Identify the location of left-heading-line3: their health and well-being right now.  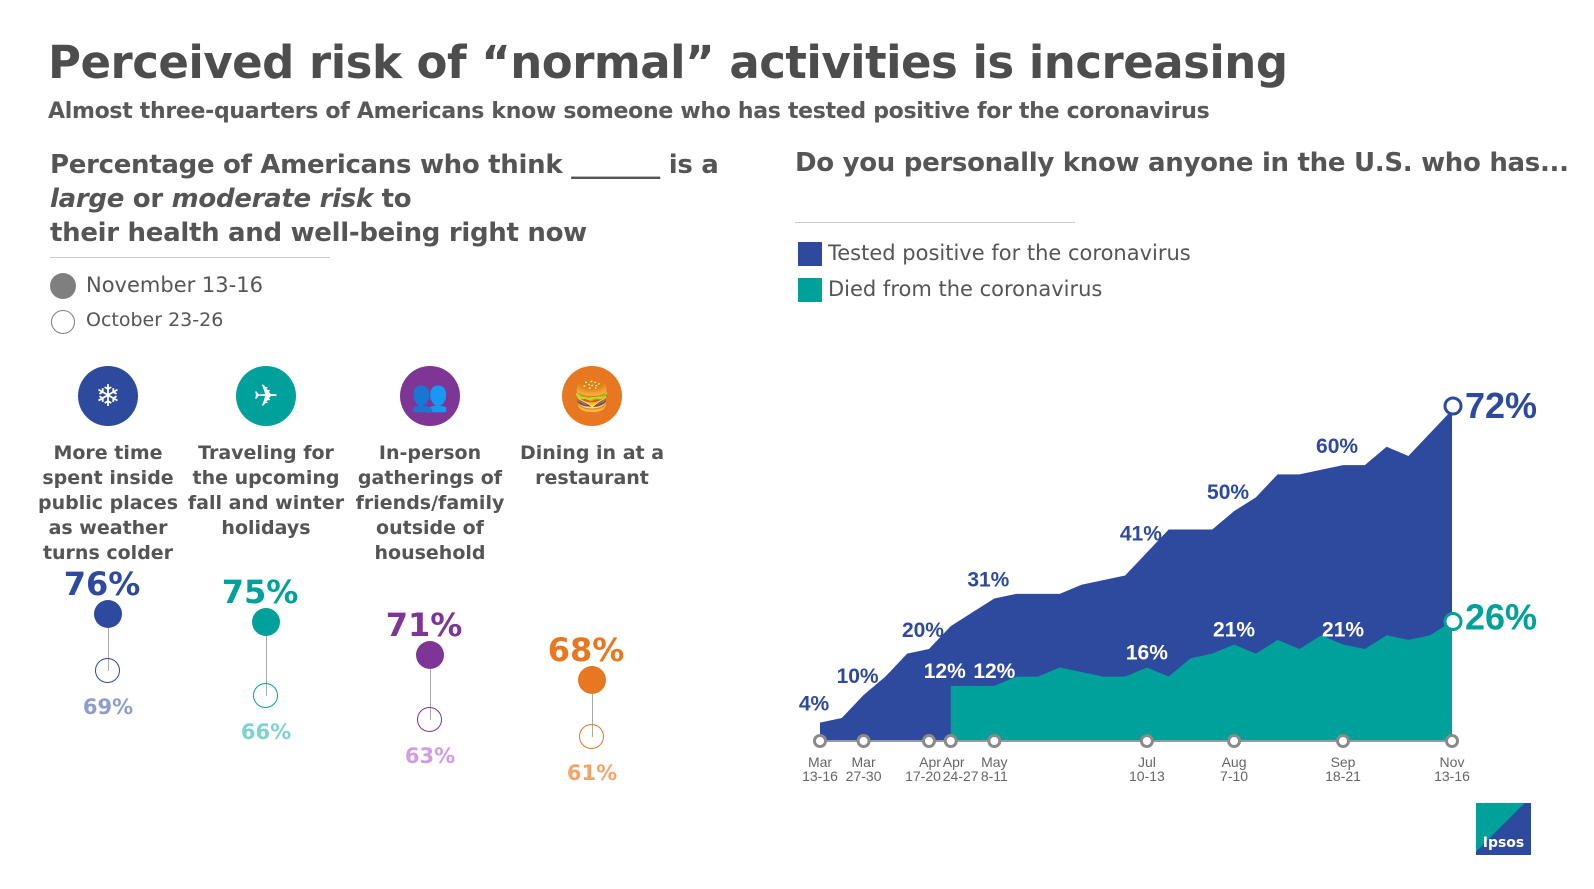
(318, 233).